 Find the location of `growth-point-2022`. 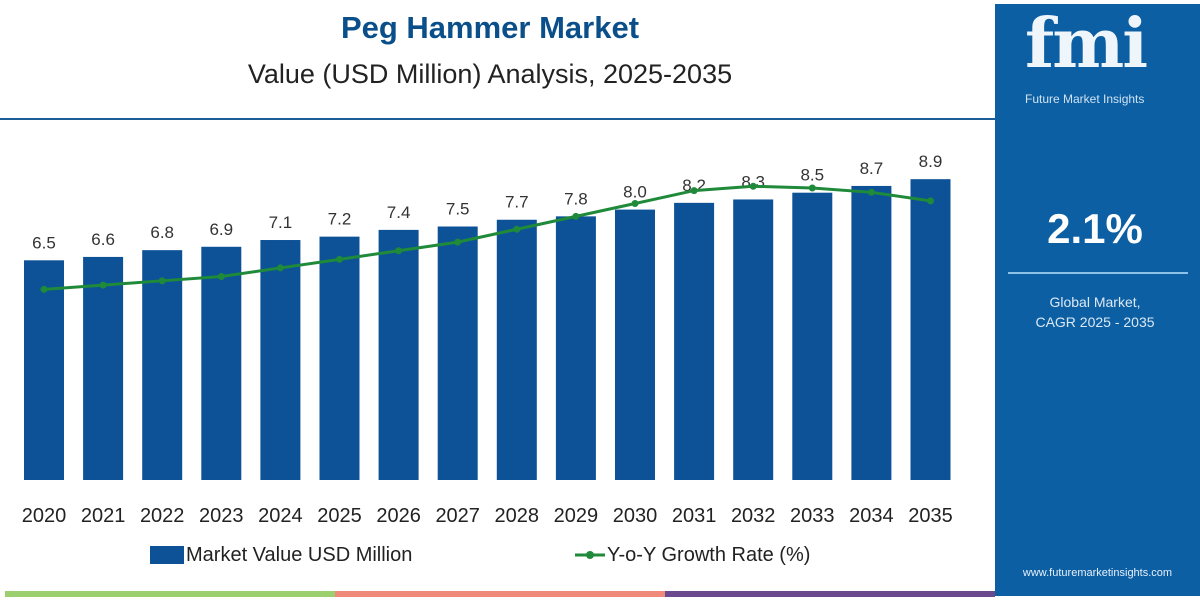

growth-point-2022 is located at coordinates (162, 281).